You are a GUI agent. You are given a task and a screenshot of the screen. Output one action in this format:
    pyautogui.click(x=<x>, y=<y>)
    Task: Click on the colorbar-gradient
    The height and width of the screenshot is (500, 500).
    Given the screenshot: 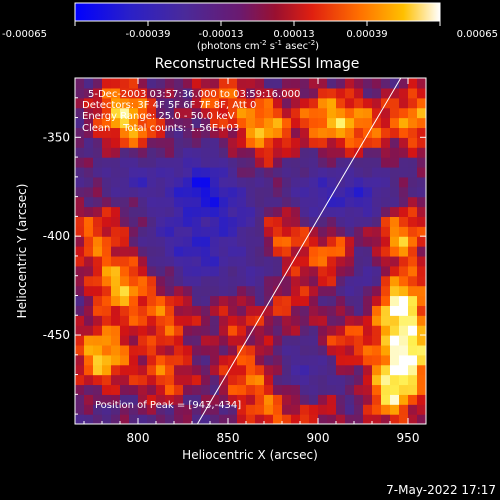 What is the action you would take?
    pyautogui.click(x=257, y=12)
    